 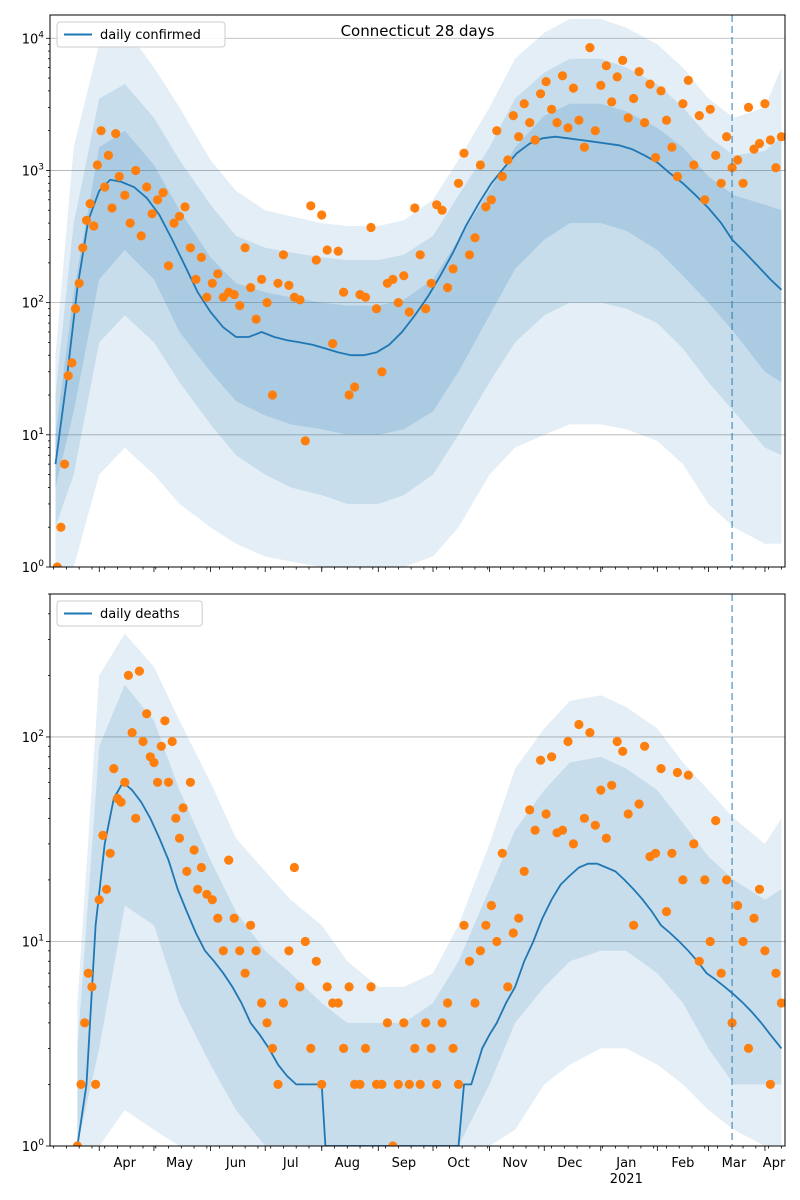 I want to click on confirmed-chart-title: Connecticut 28 days, so click(x=418, y=31).